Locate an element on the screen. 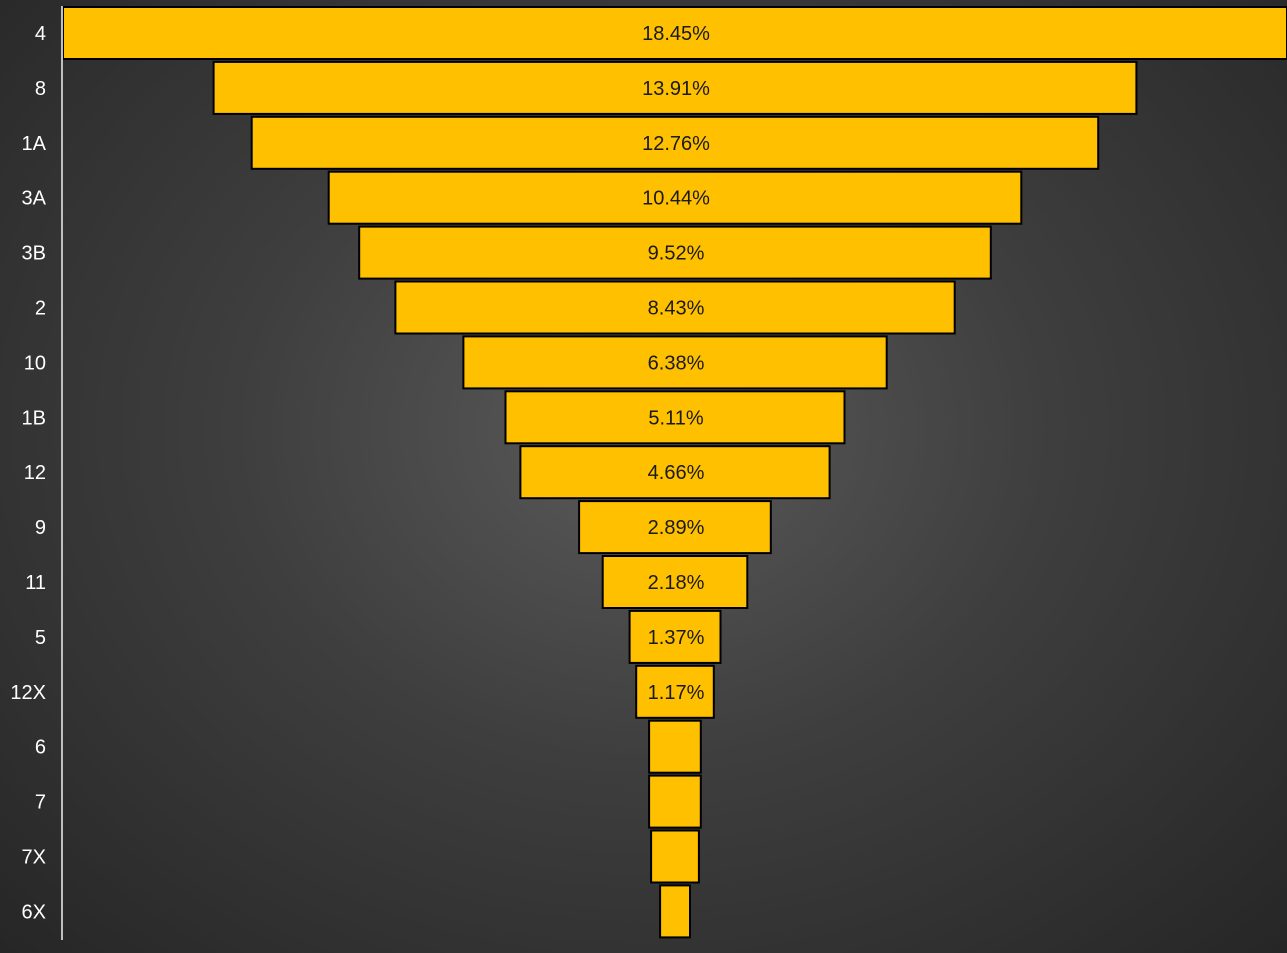 The height and width of the screenshot is (953, 1287). data-label: 12.76% is located at coordinates (676, 144).